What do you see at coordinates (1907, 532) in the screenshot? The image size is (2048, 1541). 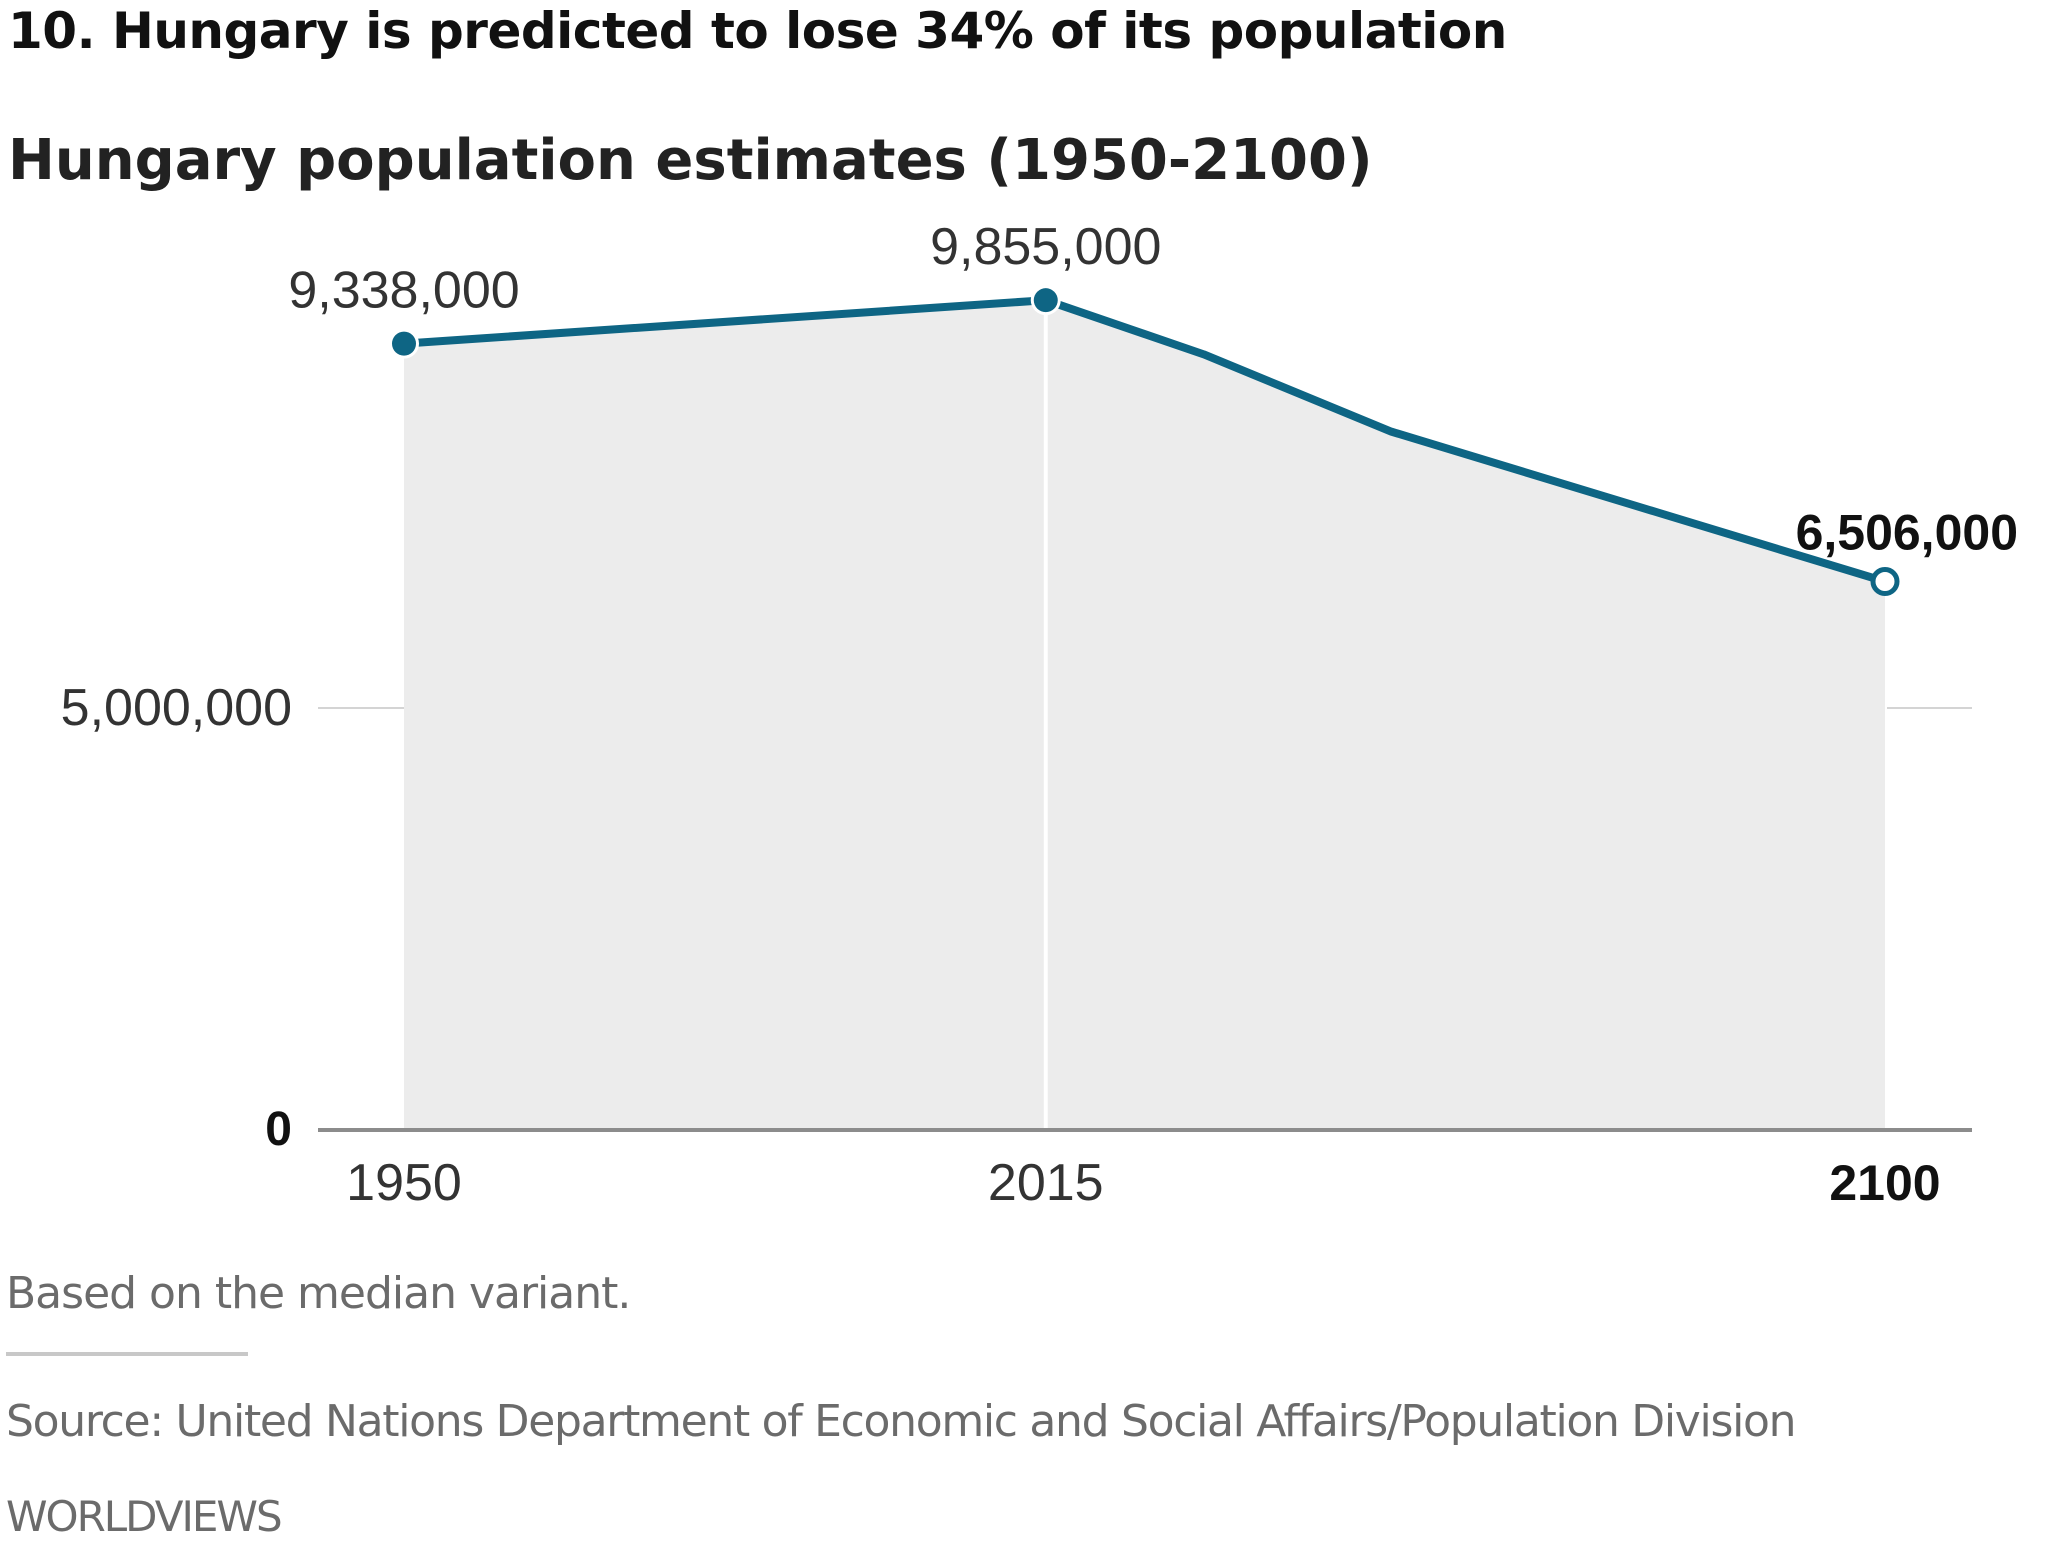 I see `data-label: 6,506,000` at bounding box center [1907, 532].